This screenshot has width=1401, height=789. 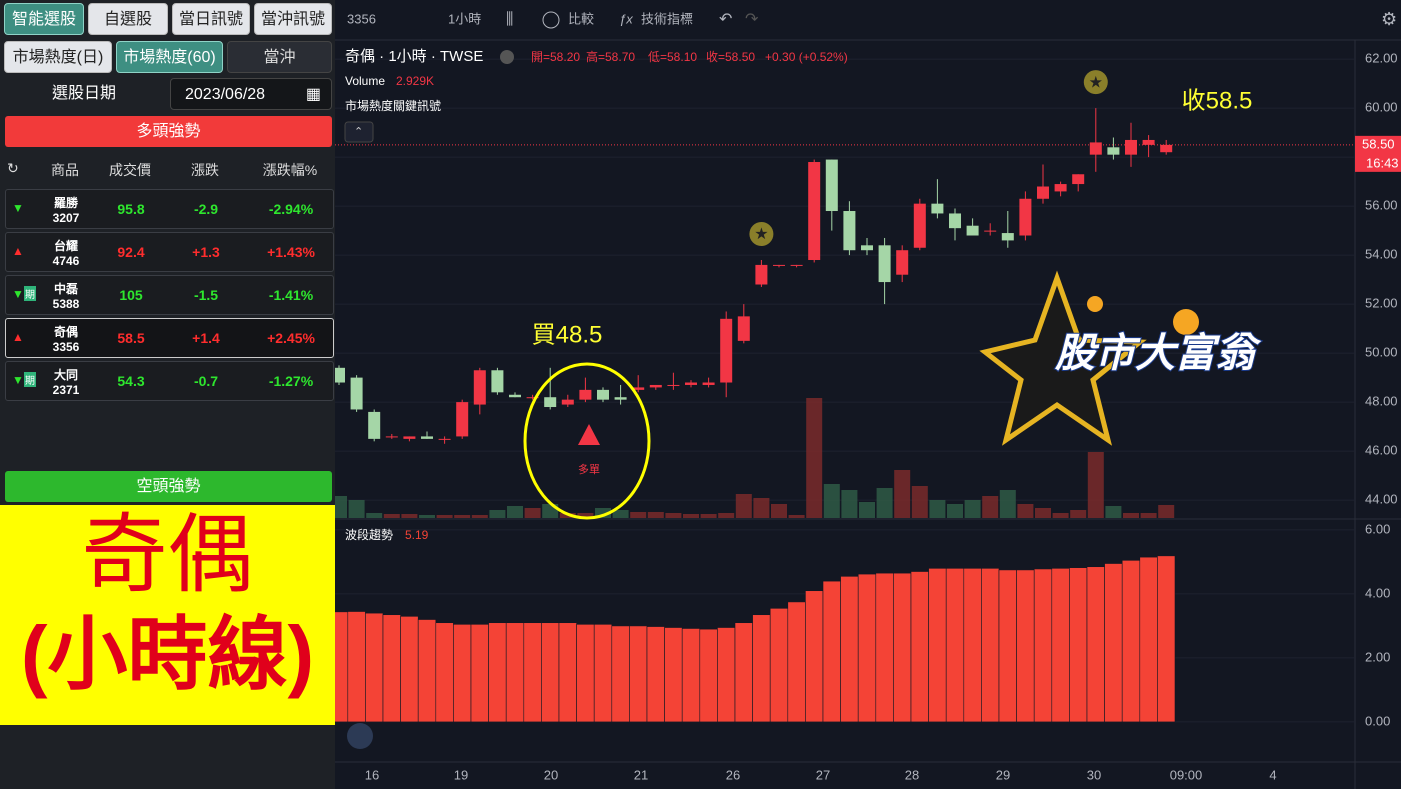 I want to click on tab: 當沖訊號, so click(x=293, y=19).